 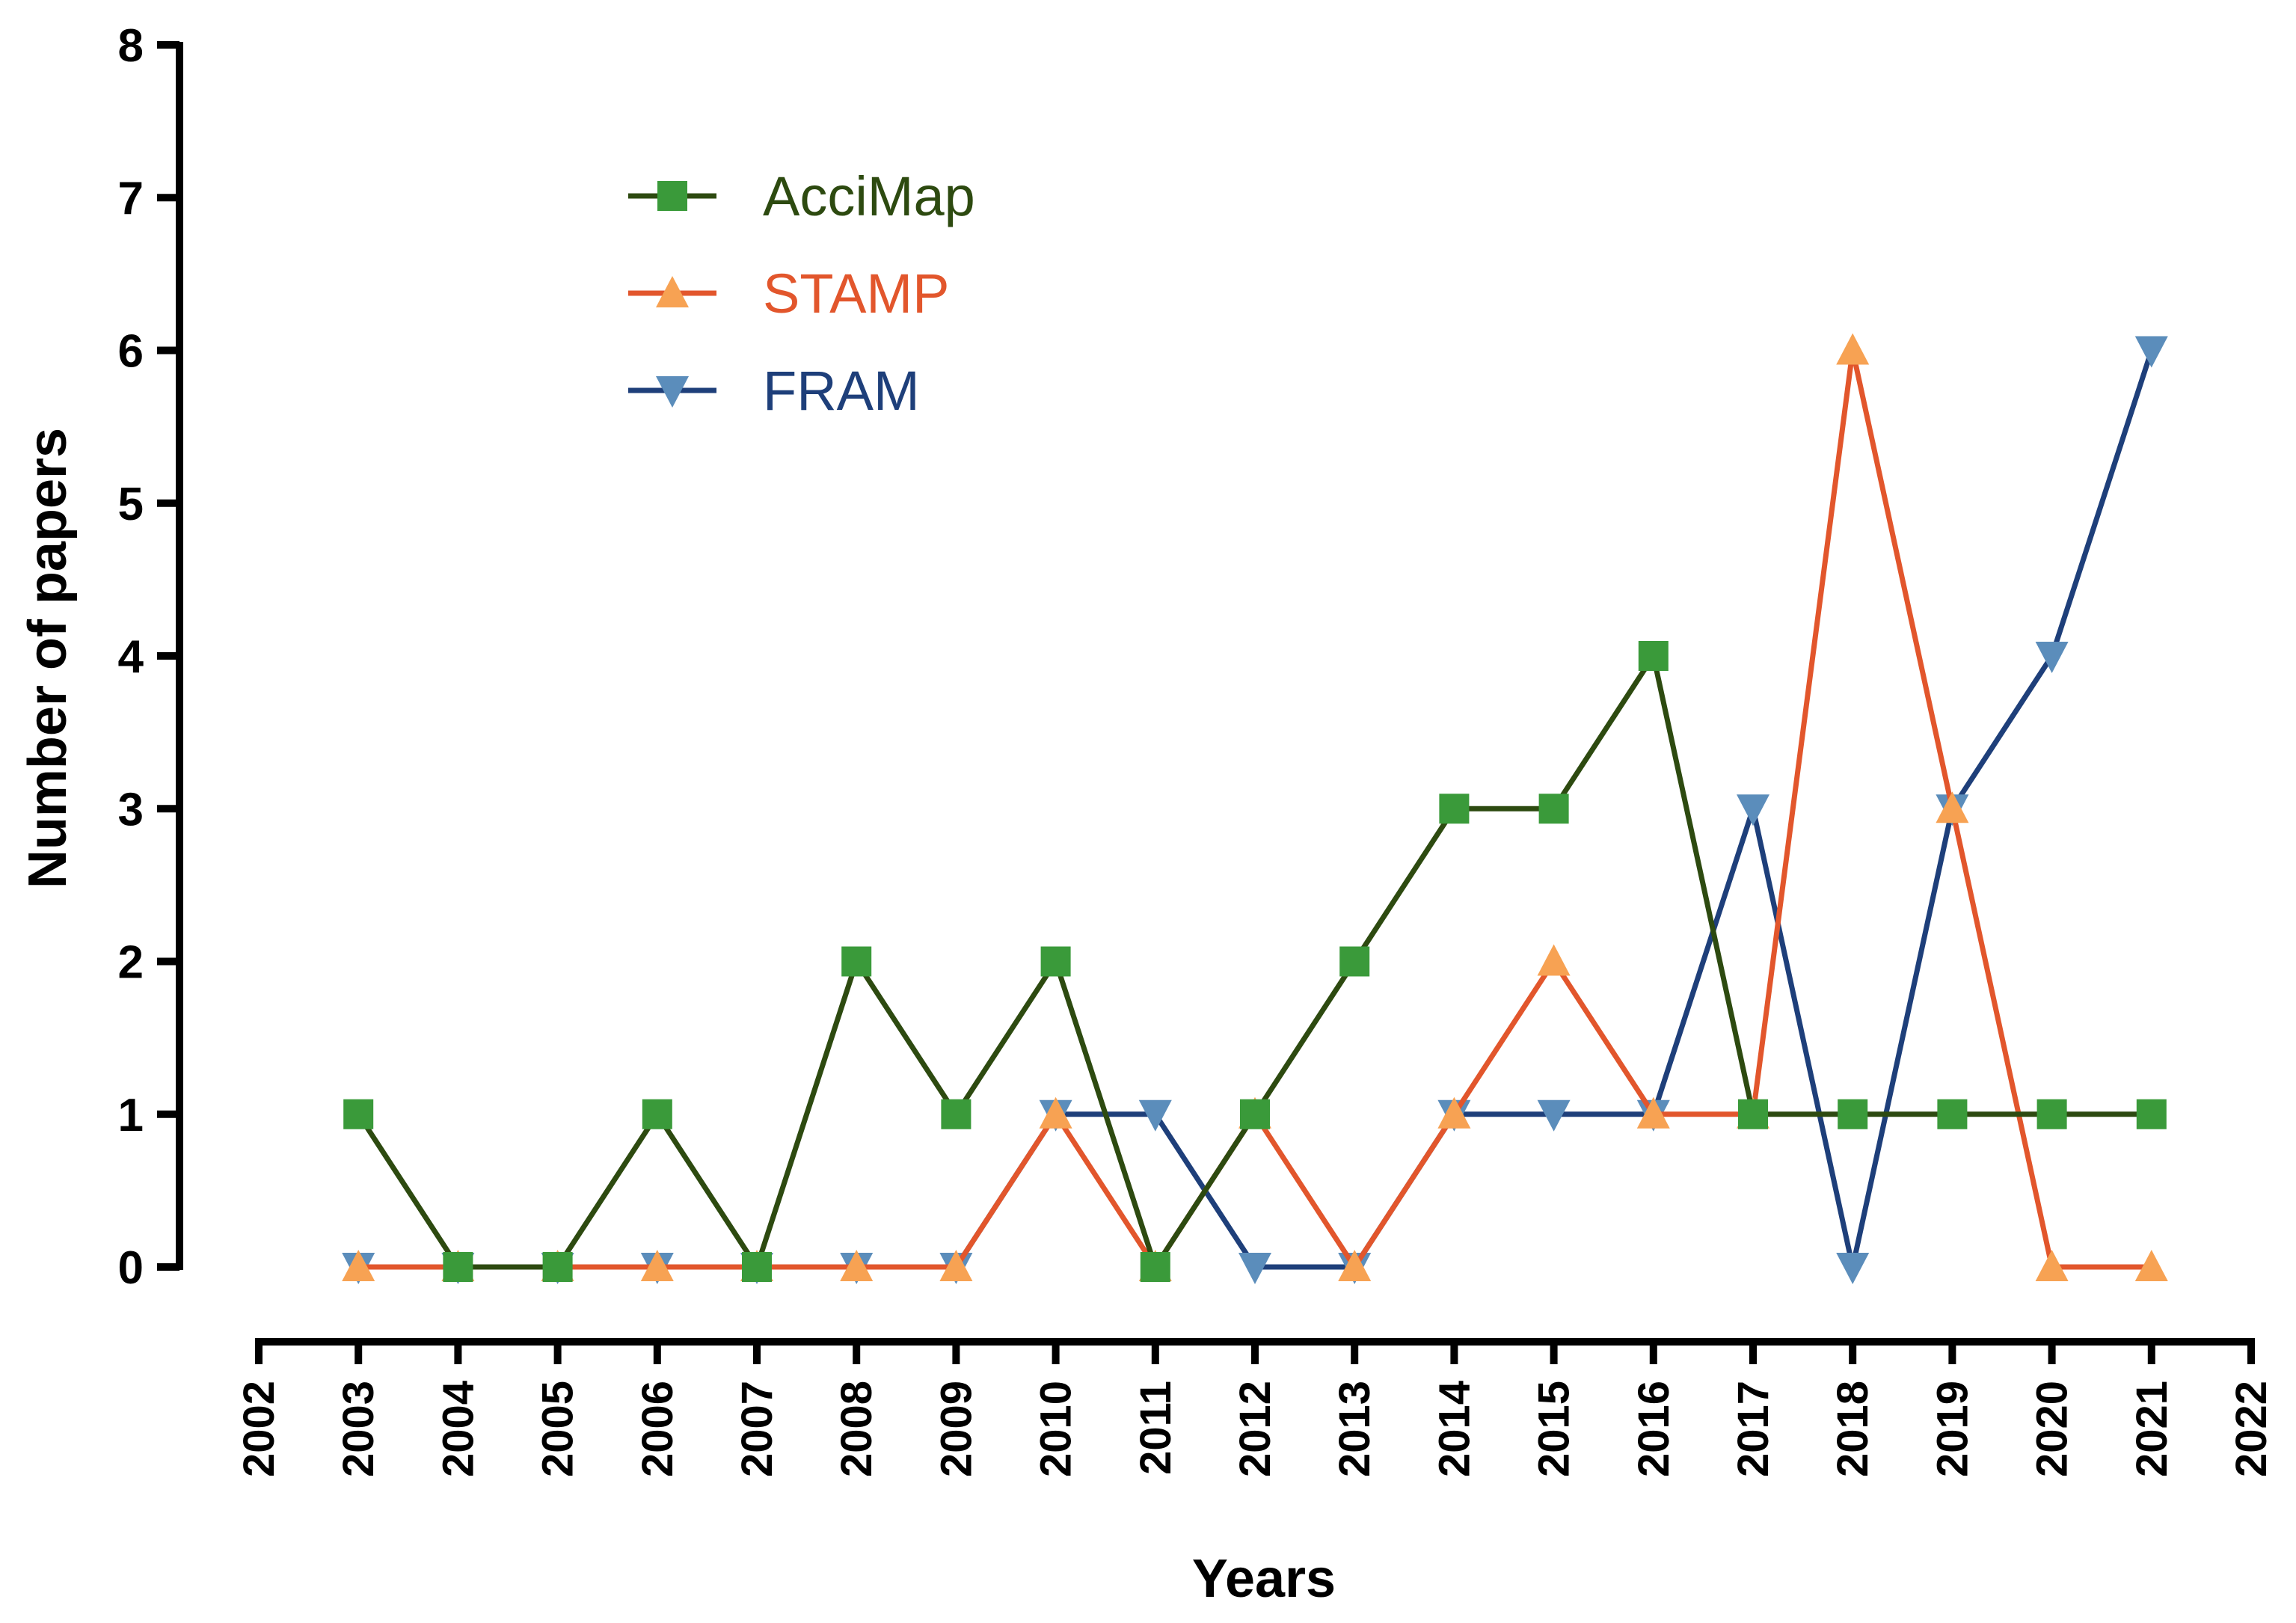 I want to click on x-tick-label: 2006, so click(x=657, y=1429).